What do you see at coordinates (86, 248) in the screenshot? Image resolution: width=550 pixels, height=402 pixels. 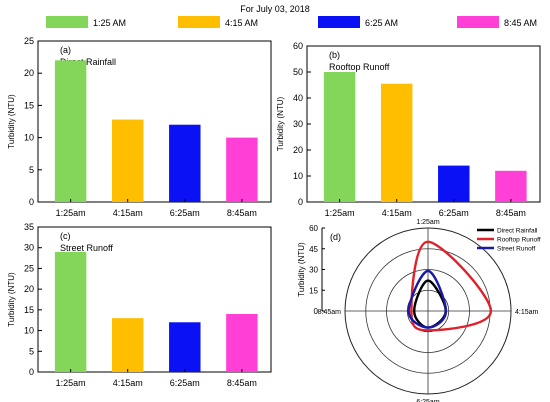 I see `panel-title: Street Runoff` at bounding box center [86, 248].